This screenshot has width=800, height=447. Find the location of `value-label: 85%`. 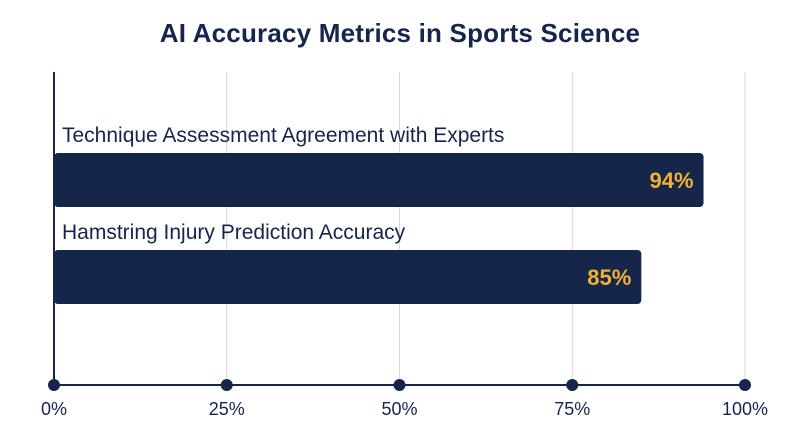

value-label: 85% is located at coordinates (609, 277).